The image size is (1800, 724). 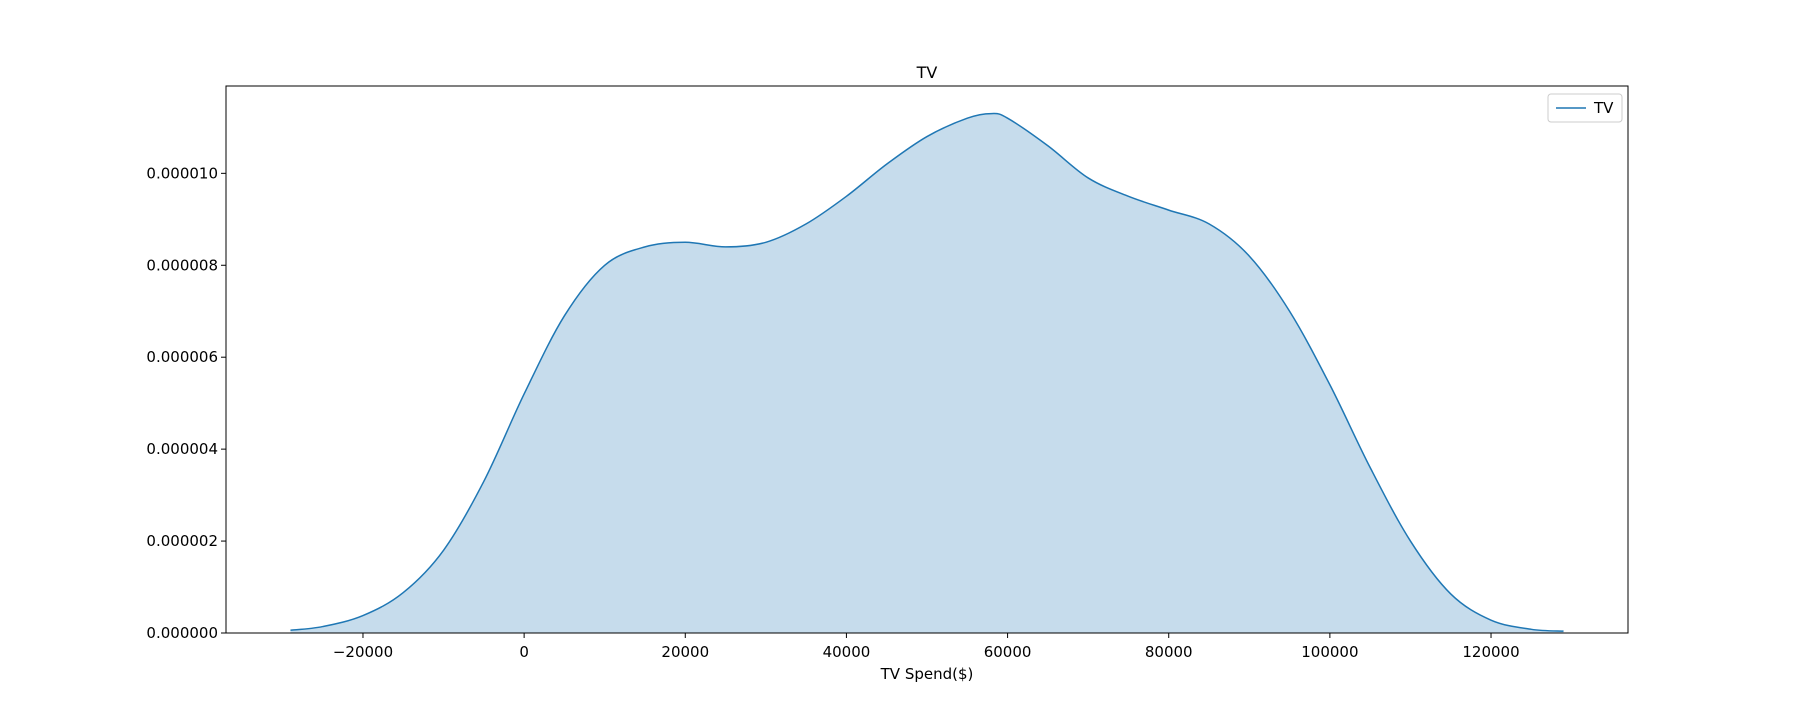 I want to click on legend-label: TV, so click(x=1603, y=108).